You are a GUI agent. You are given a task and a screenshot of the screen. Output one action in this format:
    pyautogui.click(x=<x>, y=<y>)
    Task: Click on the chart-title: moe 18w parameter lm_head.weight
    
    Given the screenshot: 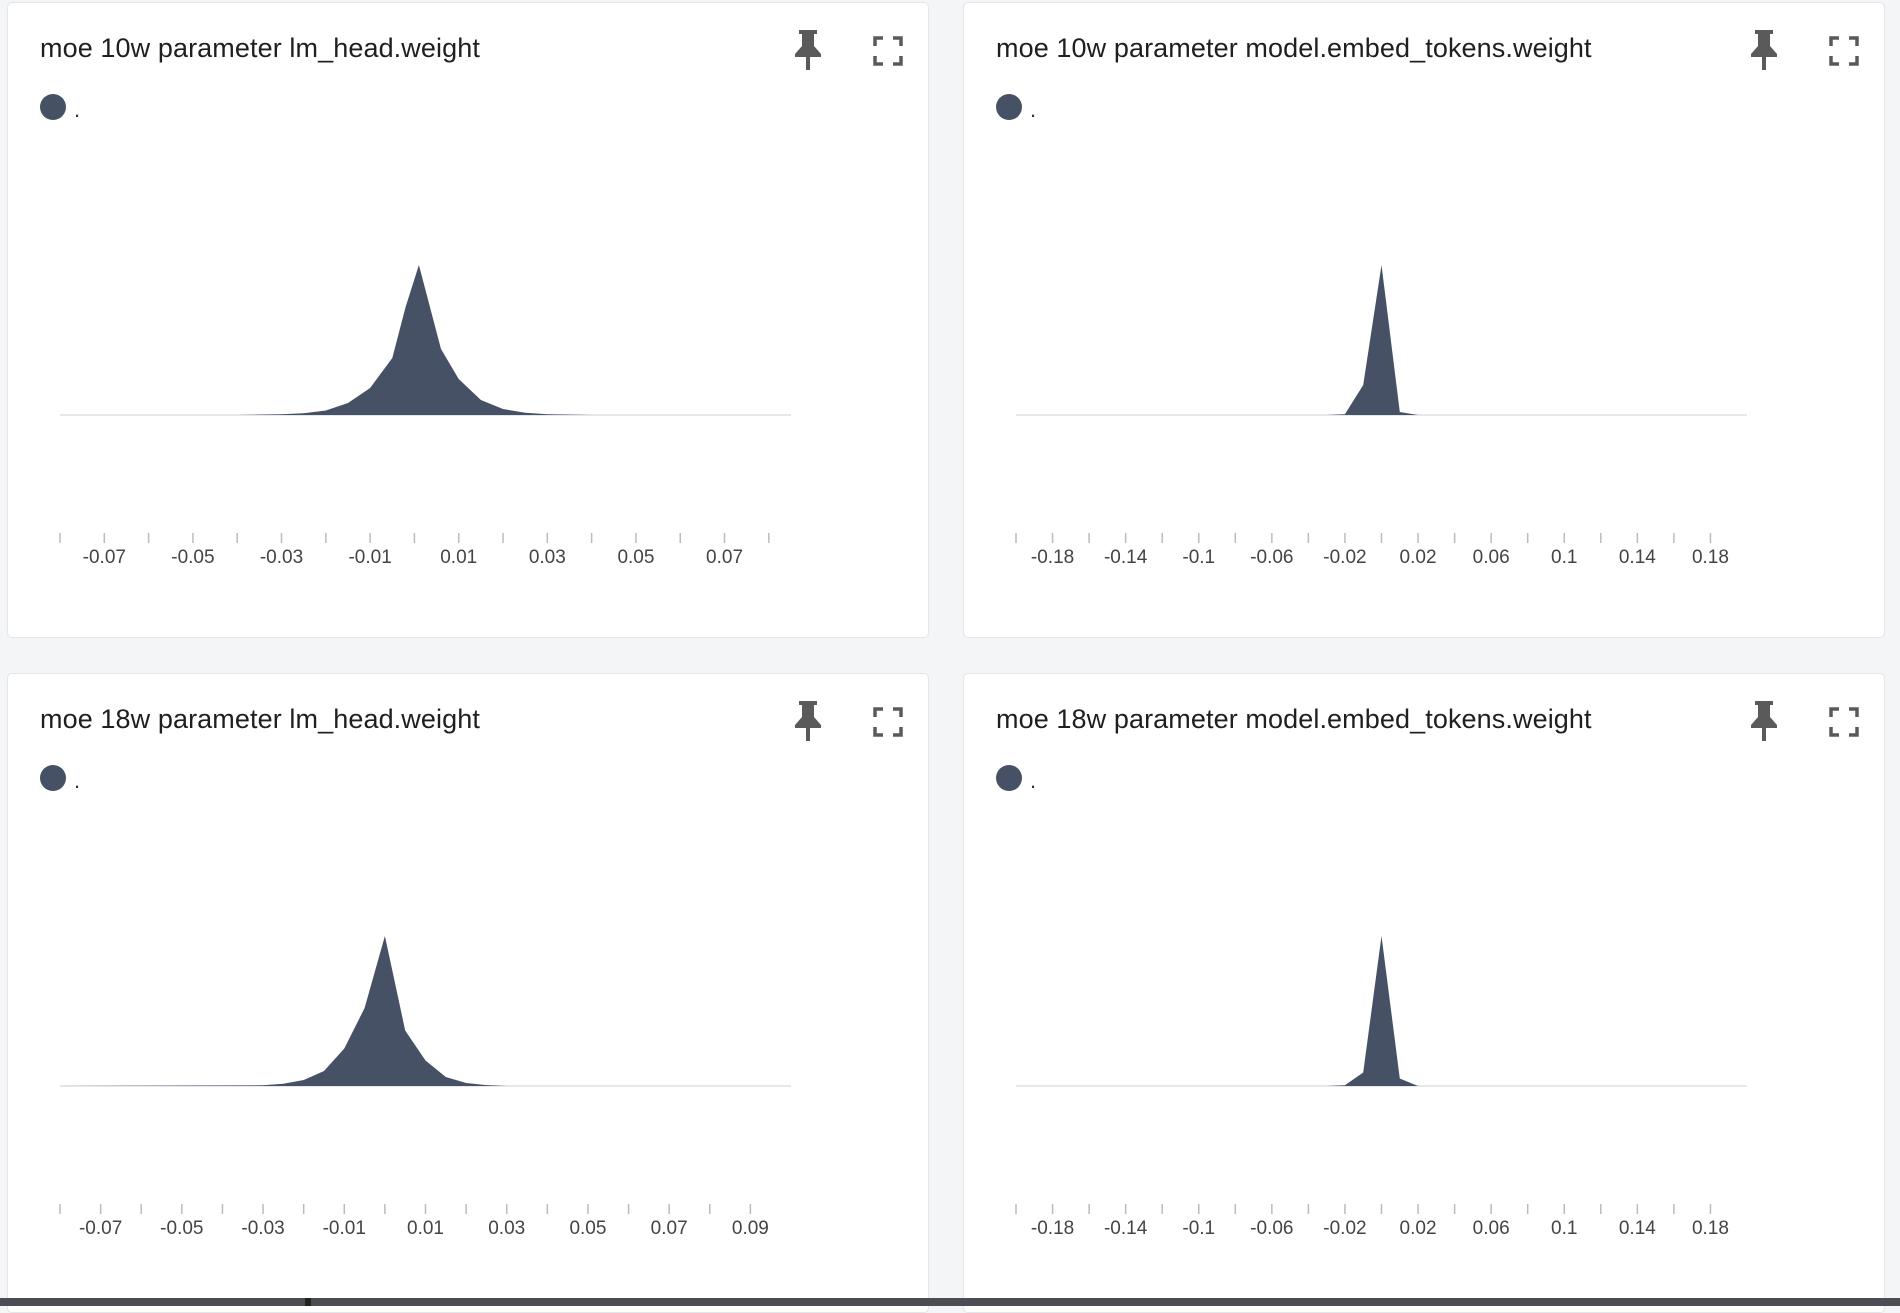 What is the action you would take?
    pyautogui.click(x=260, y=719)
    